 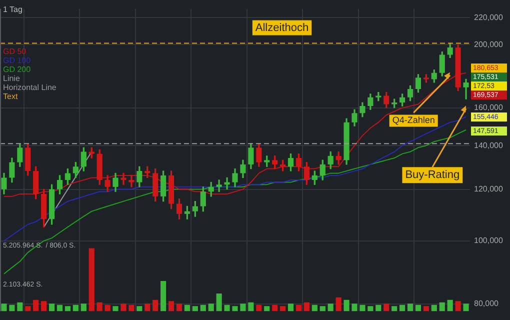 I want to click on y-tick-label: 140,000, so click(x=489, y=145).